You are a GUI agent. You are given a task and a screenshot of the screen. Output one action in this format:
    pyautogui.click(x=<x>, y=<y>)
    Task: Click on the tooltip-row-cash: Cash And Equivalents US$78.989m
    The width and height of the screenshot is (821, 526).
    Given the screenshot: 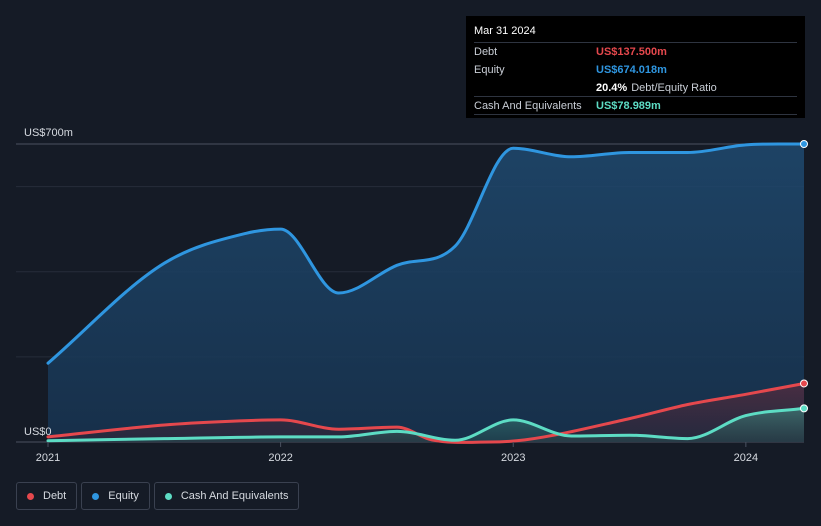 What is the action you would take?
    pyautogui.click(x=635, y=105)
    